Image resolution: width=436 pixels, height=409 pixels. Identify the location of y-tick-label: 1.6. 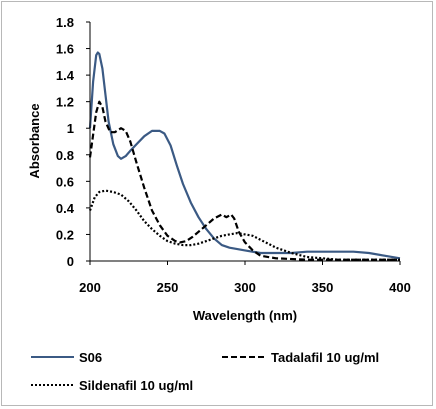
(65, 49).